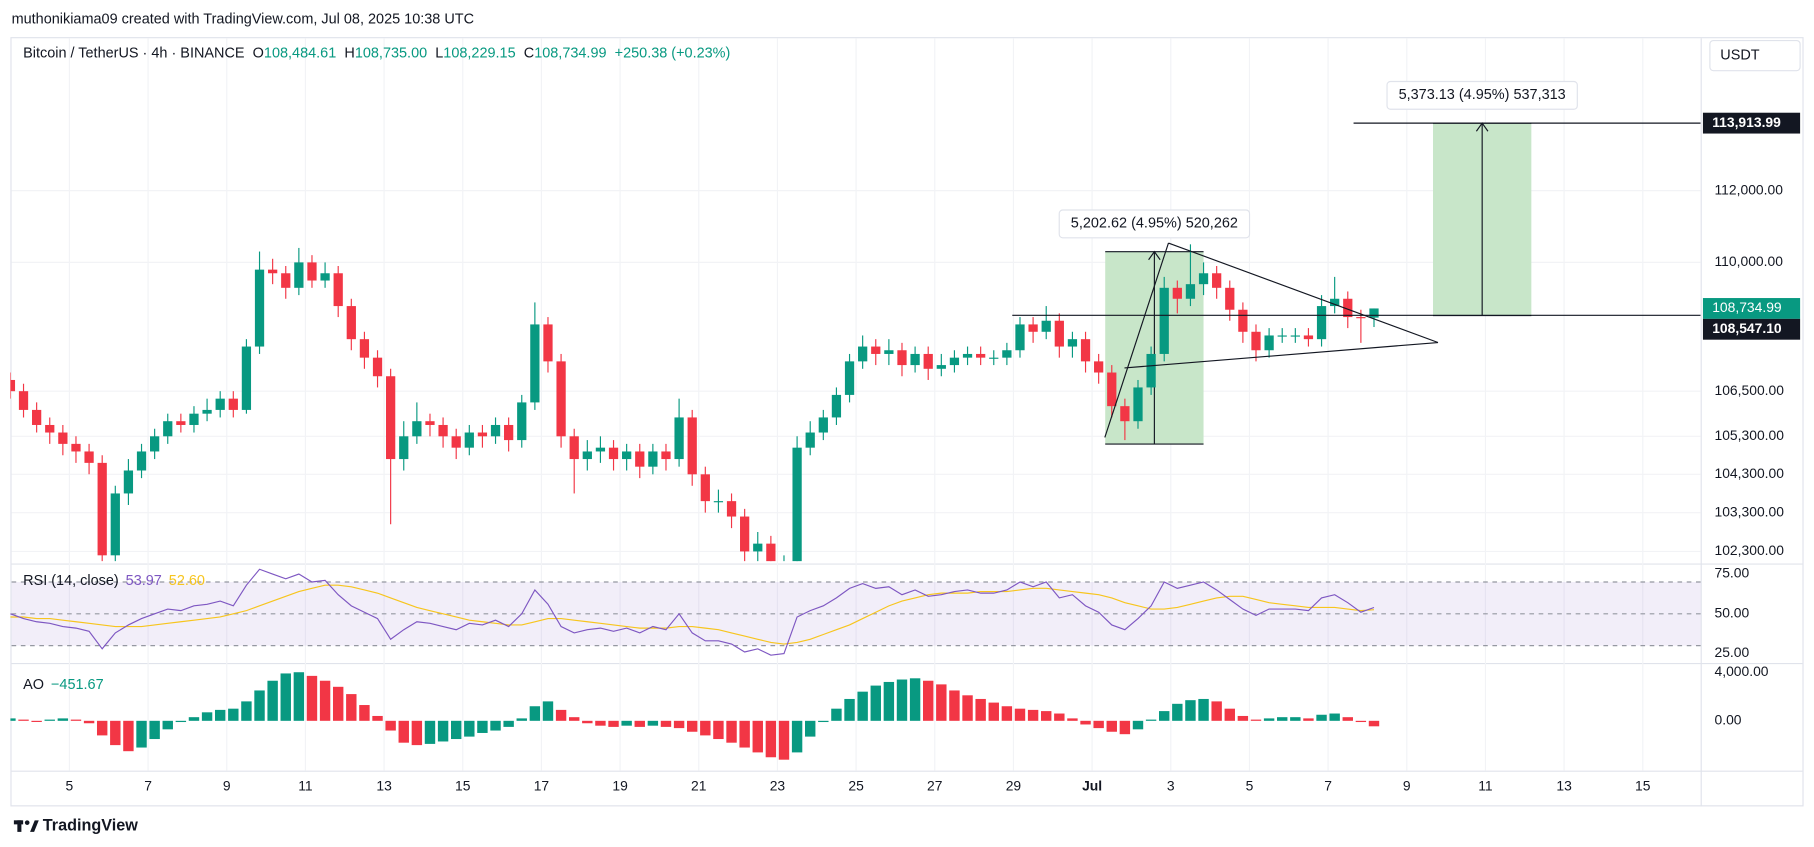 This screenshot has height=847, width=1814. I want to click on rsi-line, so click(692, 612).